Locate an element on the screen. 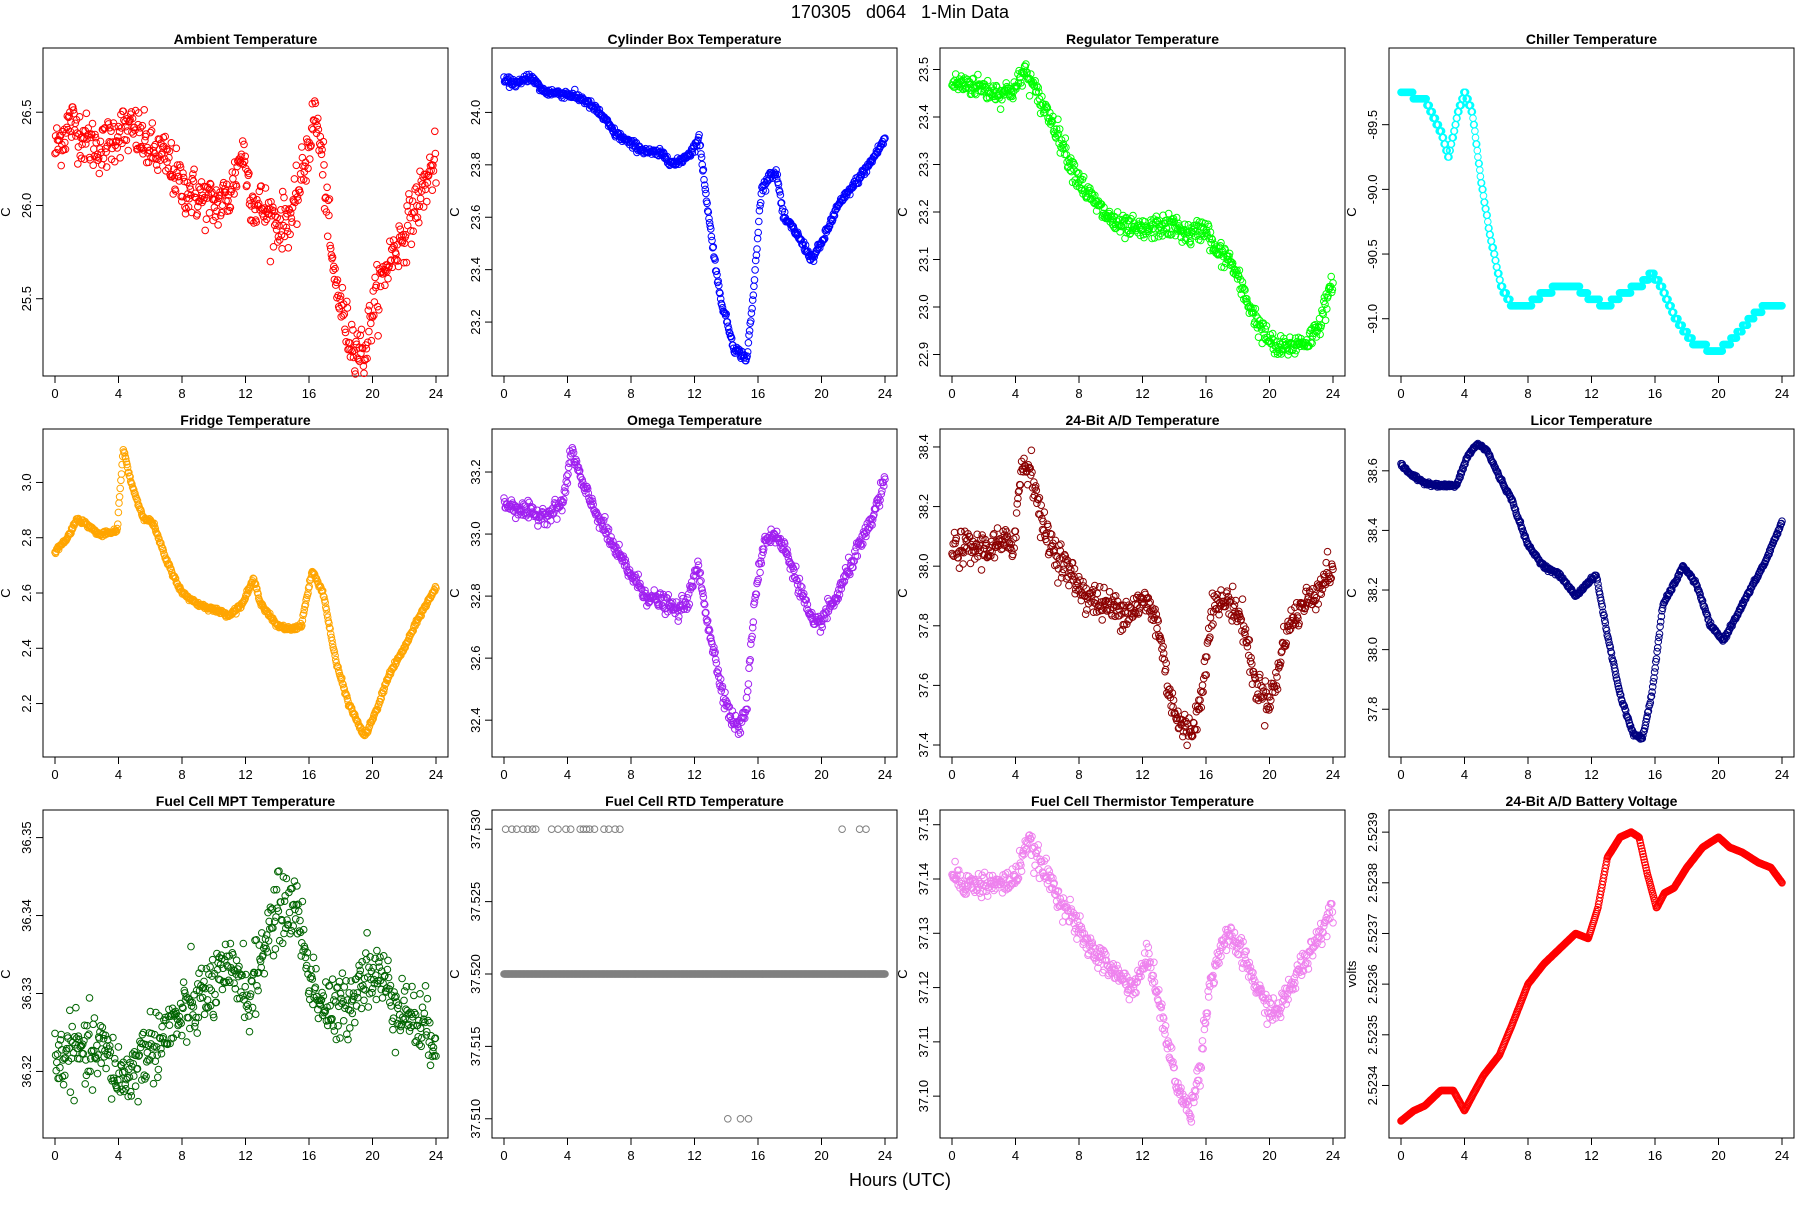 Image resolution: width=1800 pixels, height=1205 pixels. y-tick-label: 2.6 is located at coordinates (26, 593).